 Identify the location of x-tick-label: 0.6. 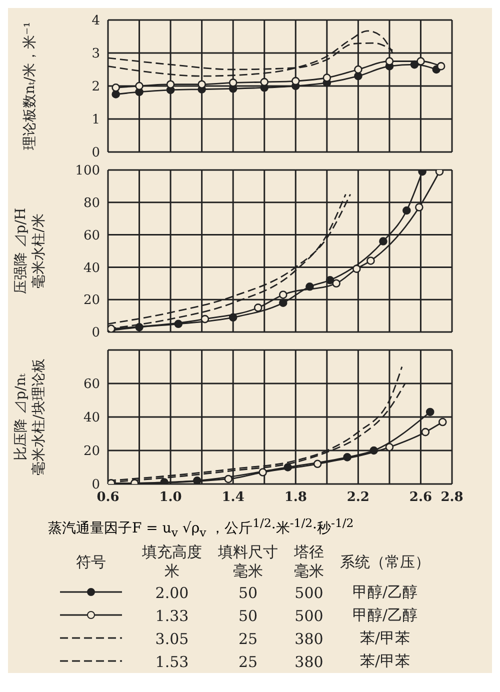
(108, 498).